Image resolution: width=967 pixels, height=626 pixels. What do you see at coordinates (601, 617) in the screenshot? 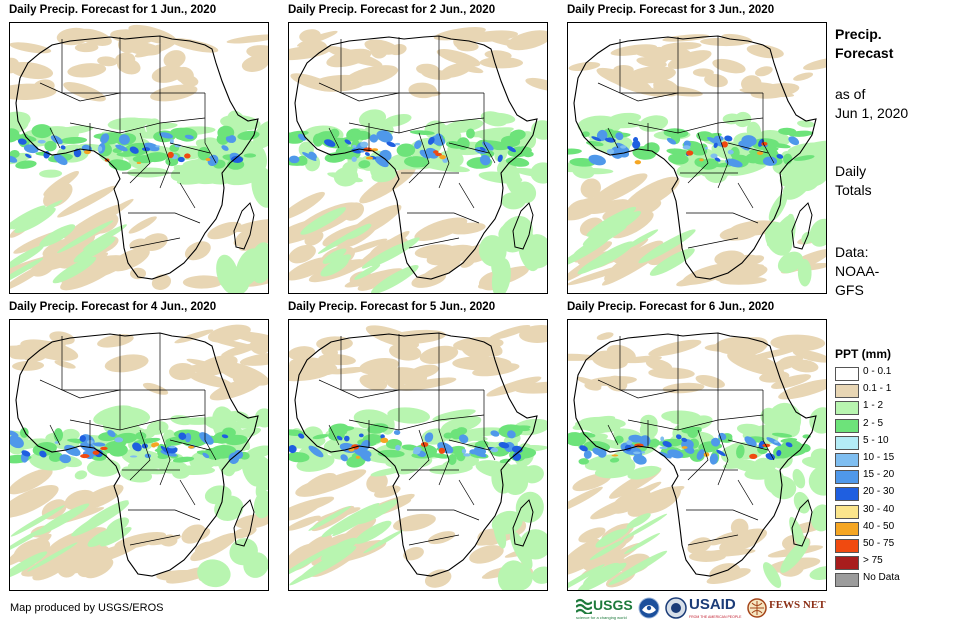
I see `usgs-tagline: science for a changing world` at bounding box center [601, 617].